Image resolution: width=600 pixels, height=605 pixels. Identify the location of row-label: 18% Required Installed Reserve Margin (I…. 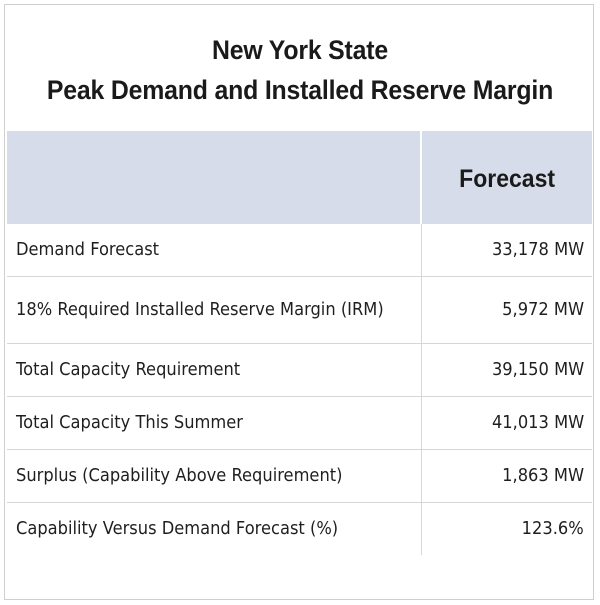
(200, 309).